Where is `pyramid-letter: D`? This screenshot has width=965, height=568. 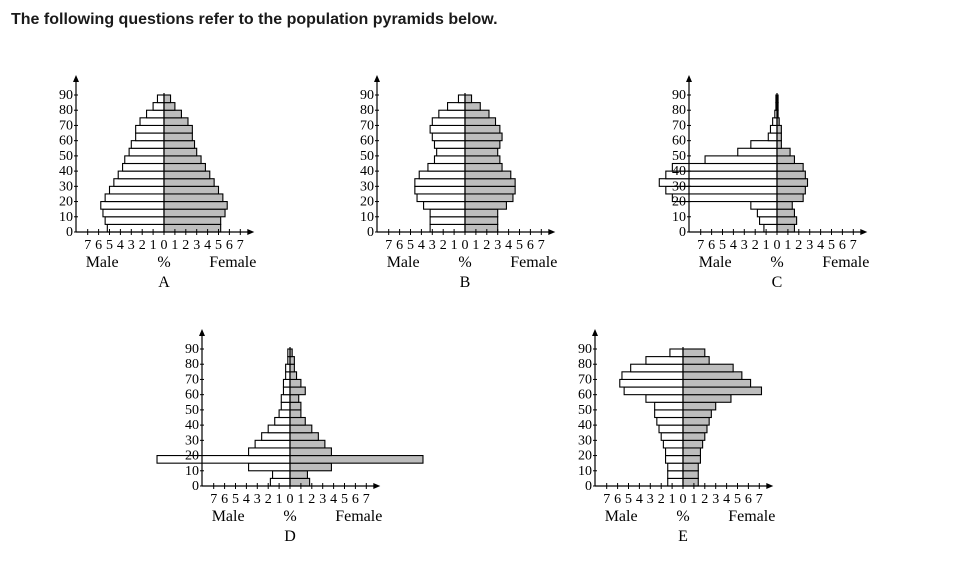
pyramid-letter: D is located at coordinates (290, 536).